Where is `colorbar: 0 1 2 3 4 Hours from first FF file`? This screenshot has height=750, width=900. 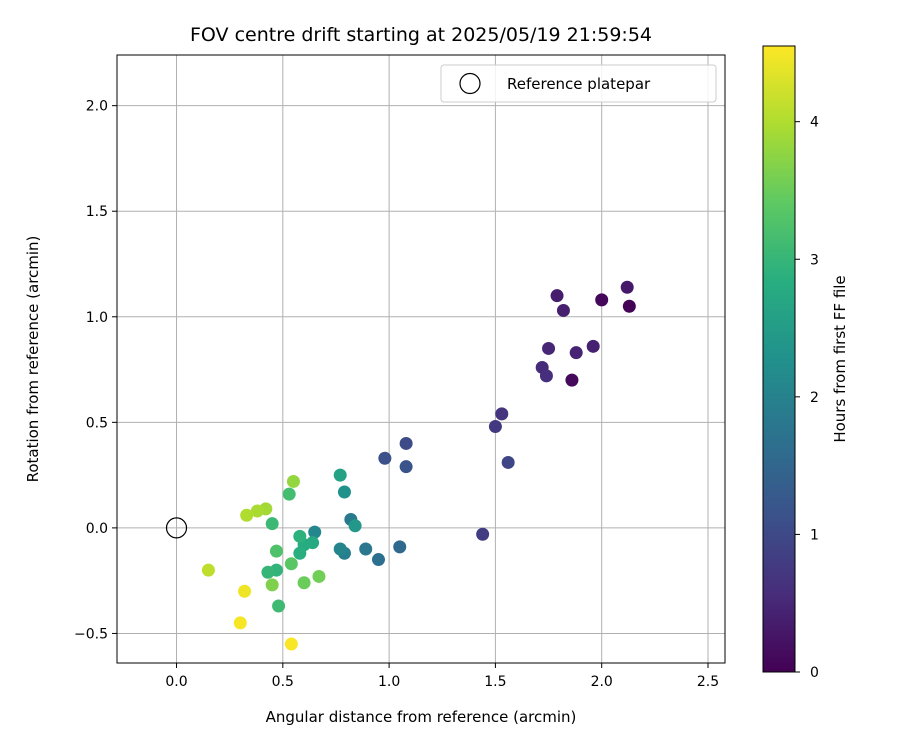
colorbar: 0 1 2 3 4 Hours from first FF file is located at coordinates (805, 363).